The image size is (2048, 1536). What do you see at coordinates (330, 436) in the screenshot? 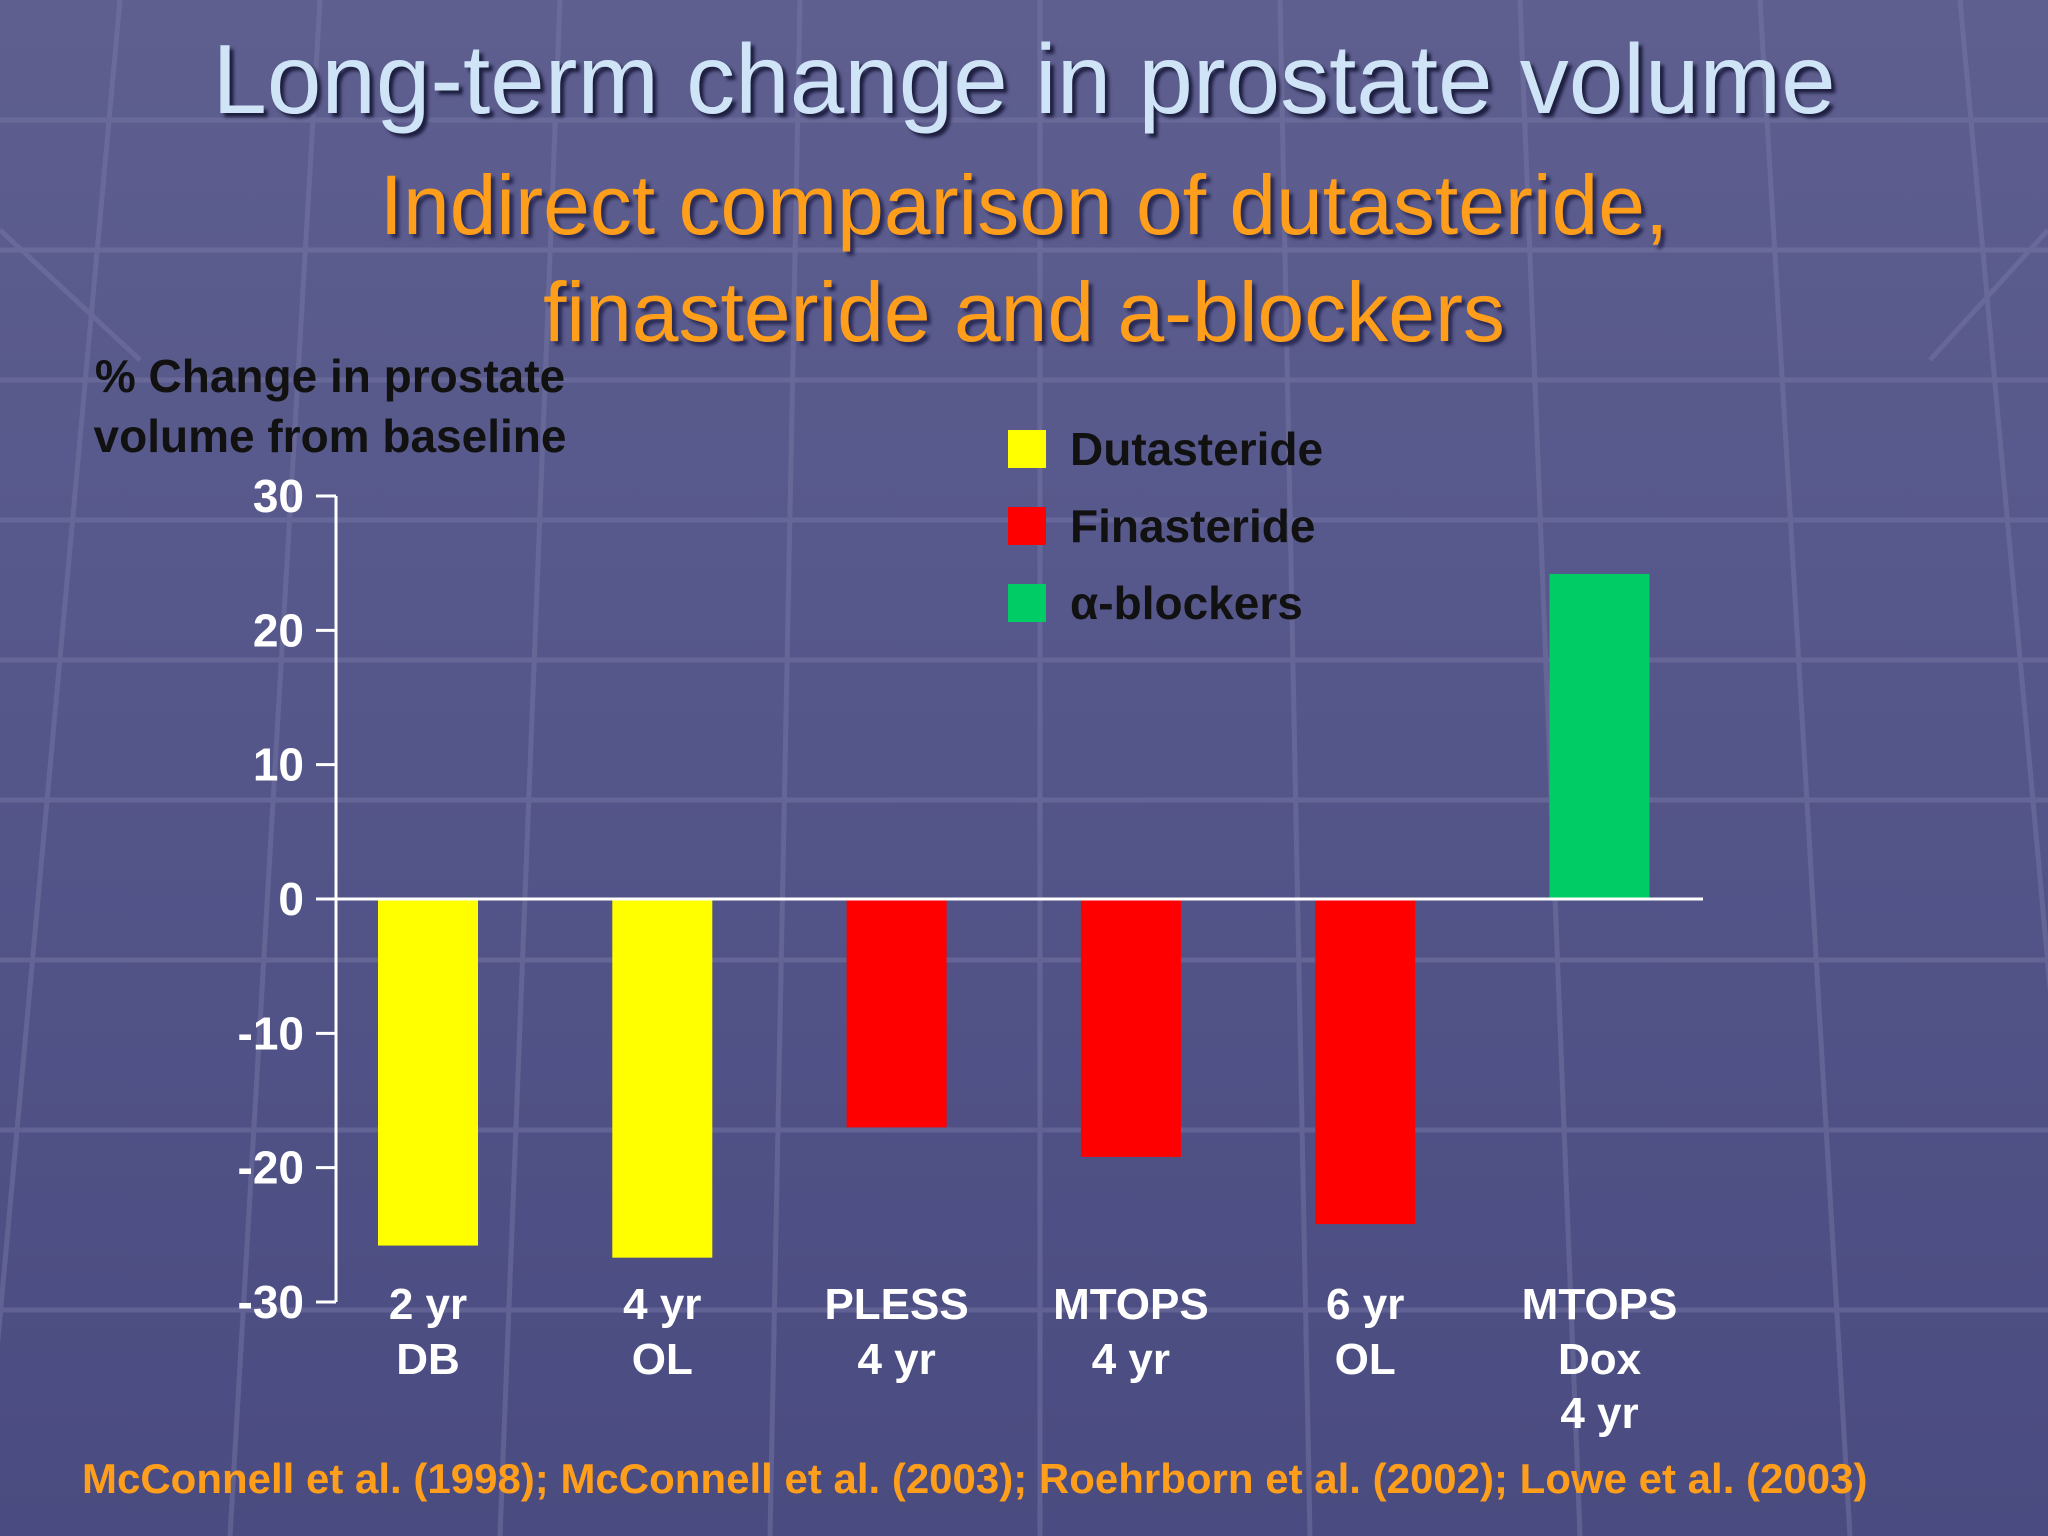
I see `y-axis-label-line-2: volume from baseline` at bounding box center [330, 436].